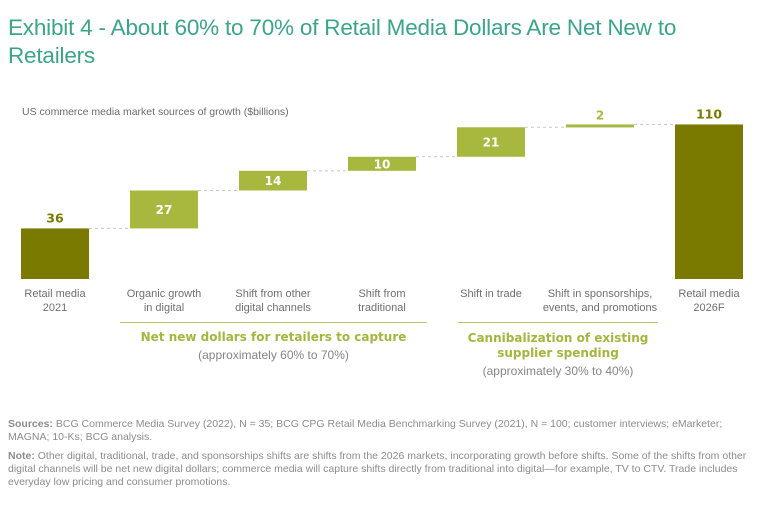 This screenshot has width=768, height=508. I want to click on value-label-5: 2, so click(600, 115).